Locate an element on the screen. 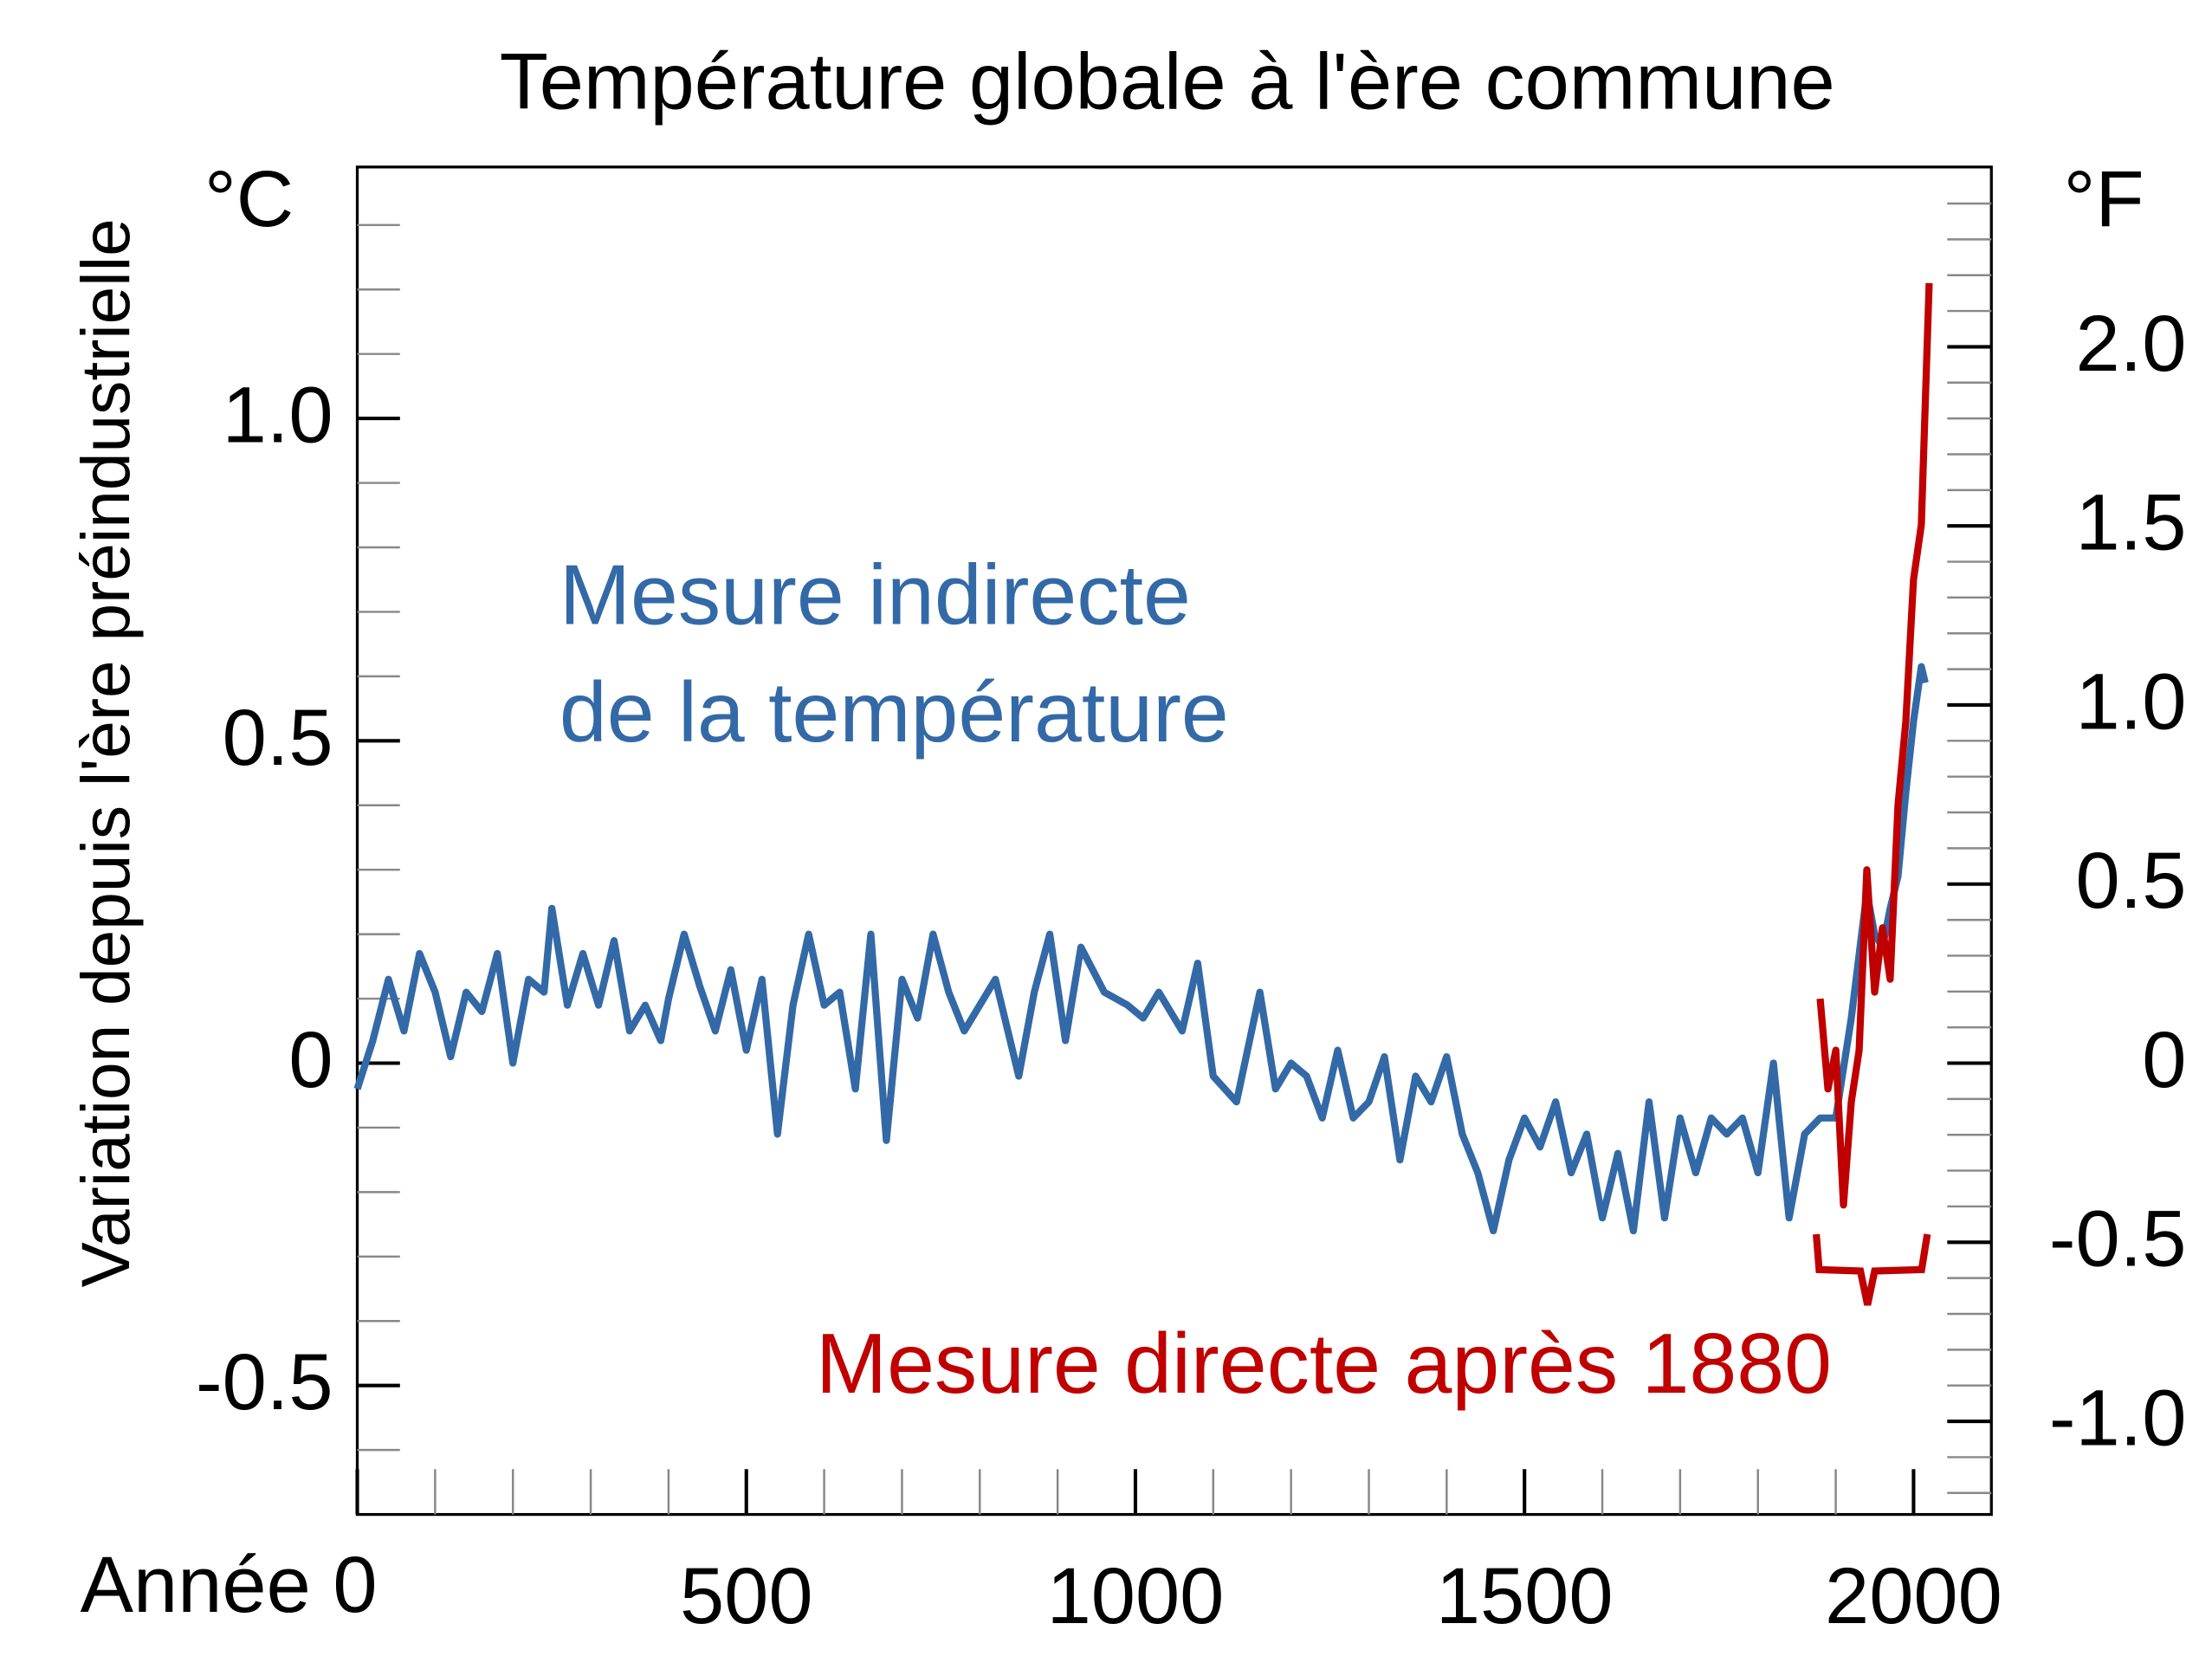 This screenshot has width=2212, height=1656. y2-tick-label: 1.0 is located at coordinates (2130, 702).